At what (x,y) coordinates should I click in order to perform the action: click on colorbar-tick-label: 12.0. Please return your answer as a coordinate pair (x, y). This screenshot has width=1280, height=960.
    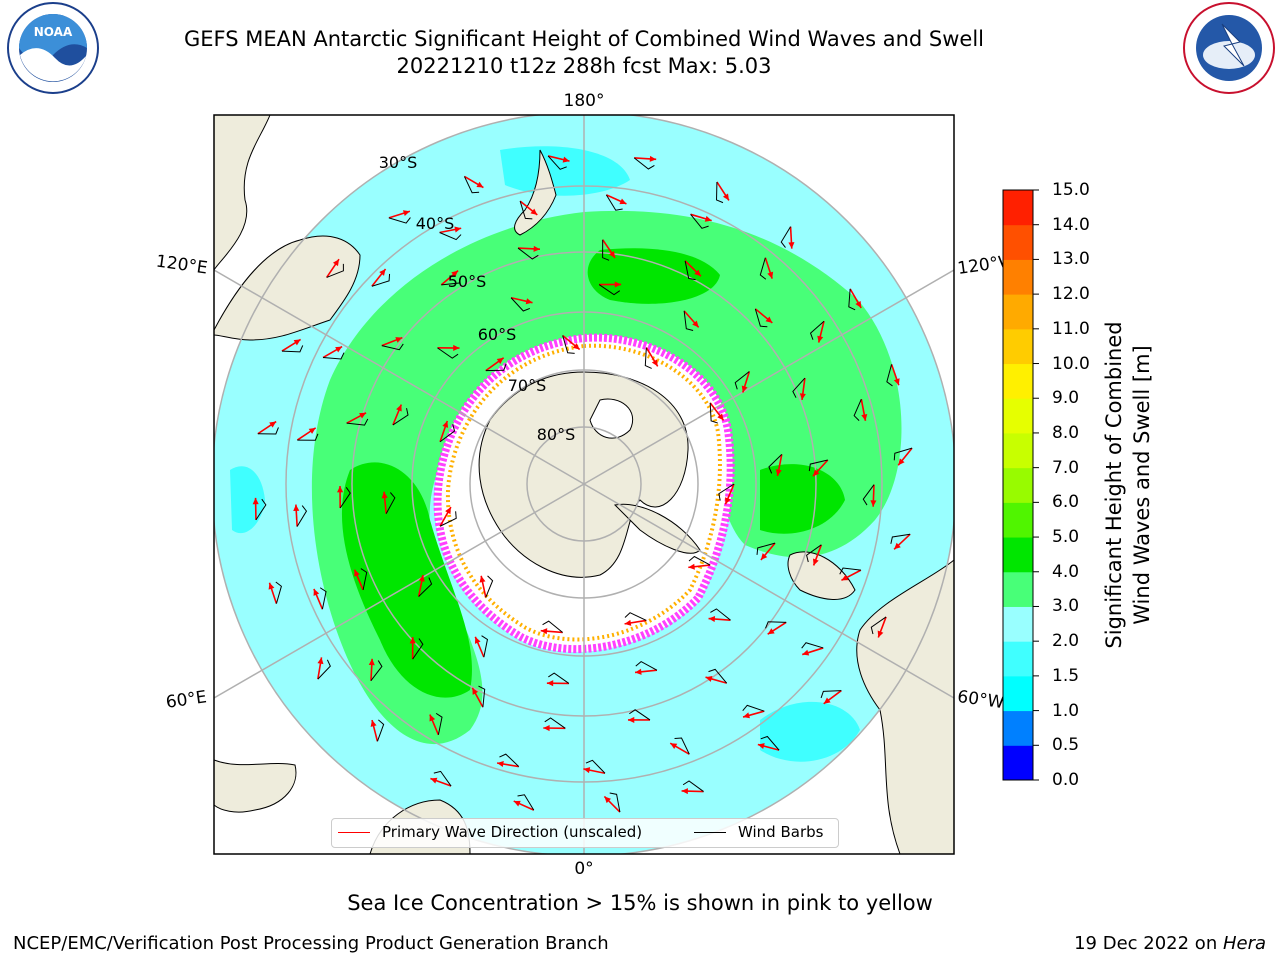
    Looking at the image, I should click on (1071, 294).